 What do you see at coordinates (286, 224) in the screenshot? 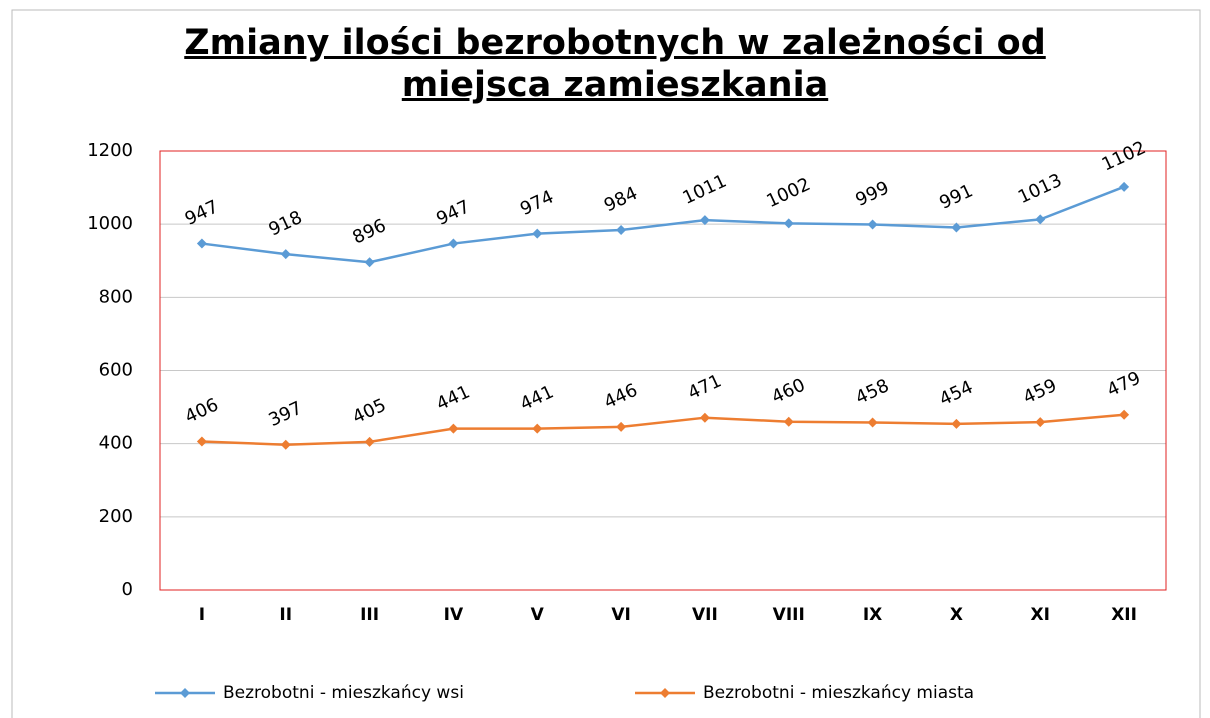
I see `data-label: 918` at bounding box center [286, 224].